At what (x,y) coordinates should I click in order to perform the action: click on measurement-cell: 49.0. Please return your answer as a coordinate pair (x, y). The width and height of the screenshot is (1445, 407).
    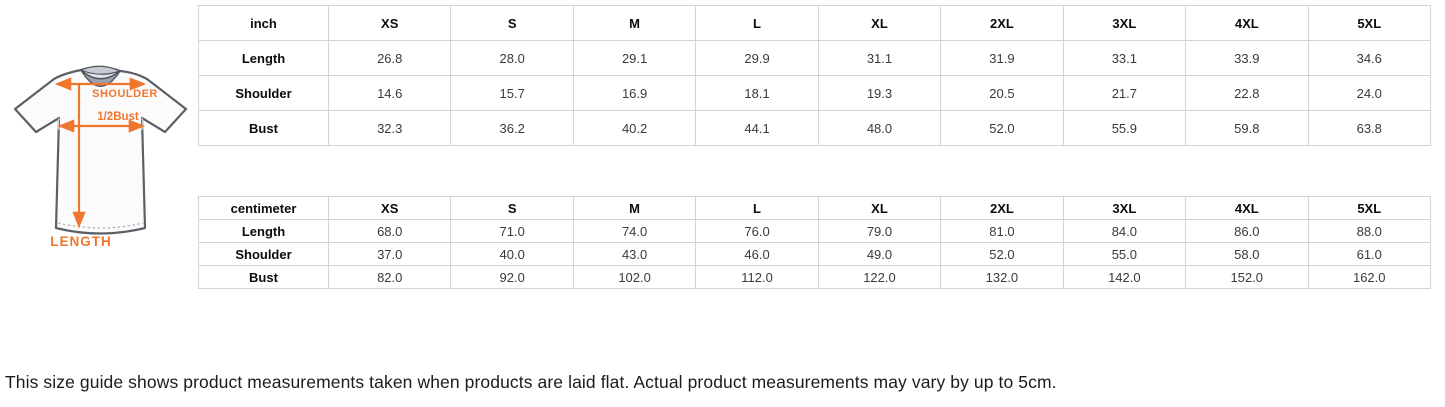
    Looking at the image, I should click on (879, 254).